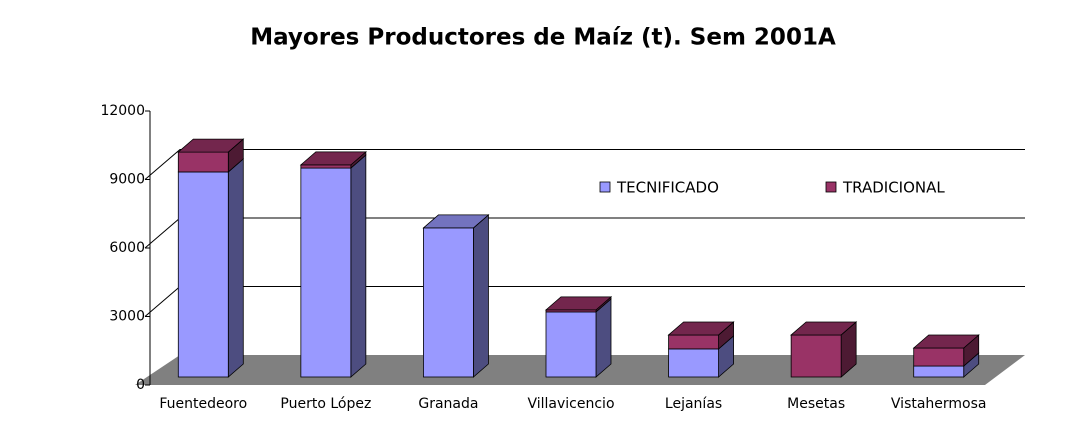 This screenshot has height=433, width=1087. I want to click on x-tick-label: Fuentedeoro, so click(203, 404).